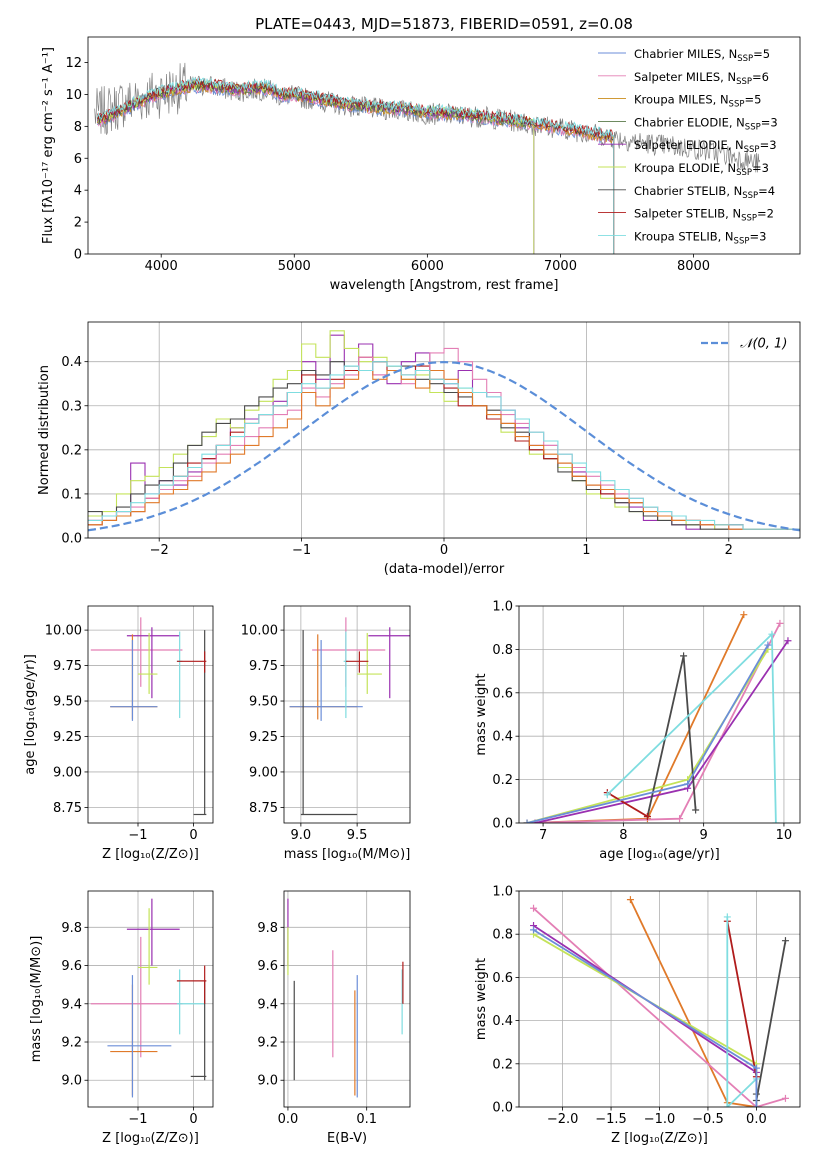  I want to click on y-tick-label: 0.4, so click(71, 362).